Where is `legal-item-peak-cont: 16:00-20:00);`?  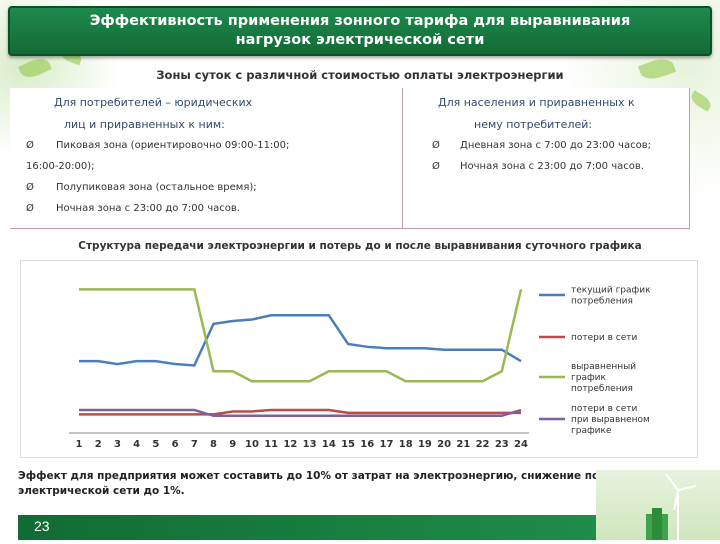 legal-item-peak-cont: 16:00-20:00); is located at coordinates (60, 166).